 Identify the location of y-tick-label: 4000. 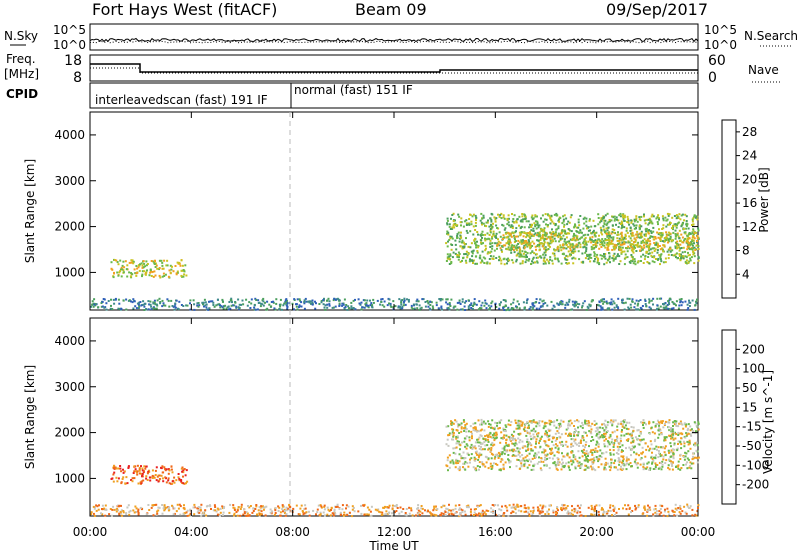
(69, 135).